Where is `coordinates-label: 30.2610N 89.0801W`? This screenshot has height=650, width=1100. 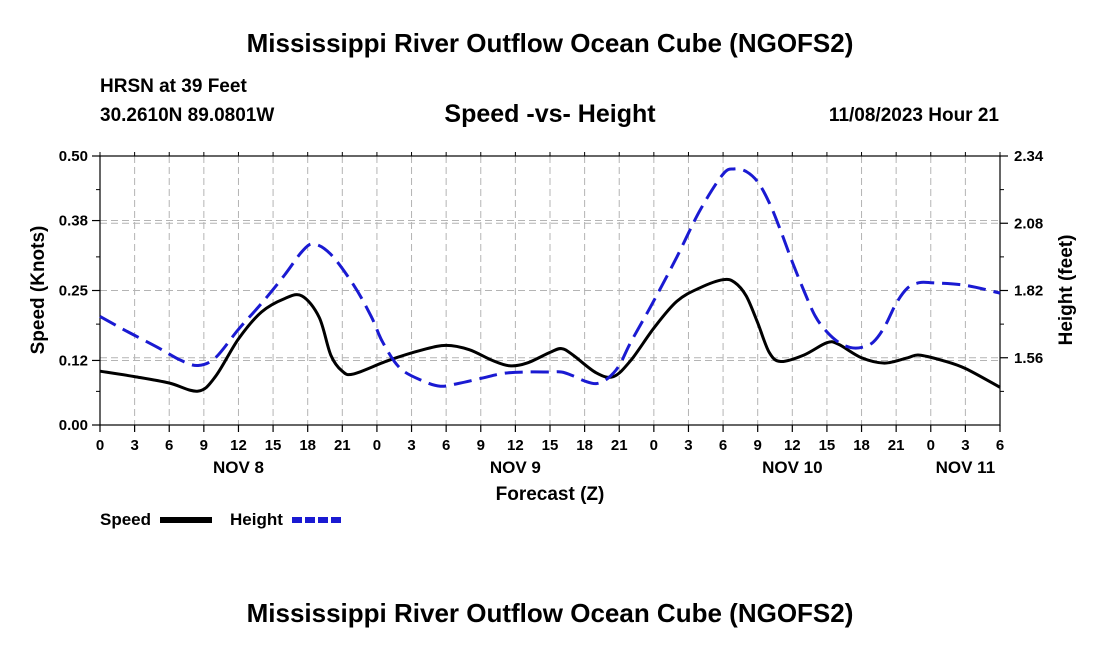 coordinates-label: 30.2610N 89.0801W is located at coordinates (187, 115).